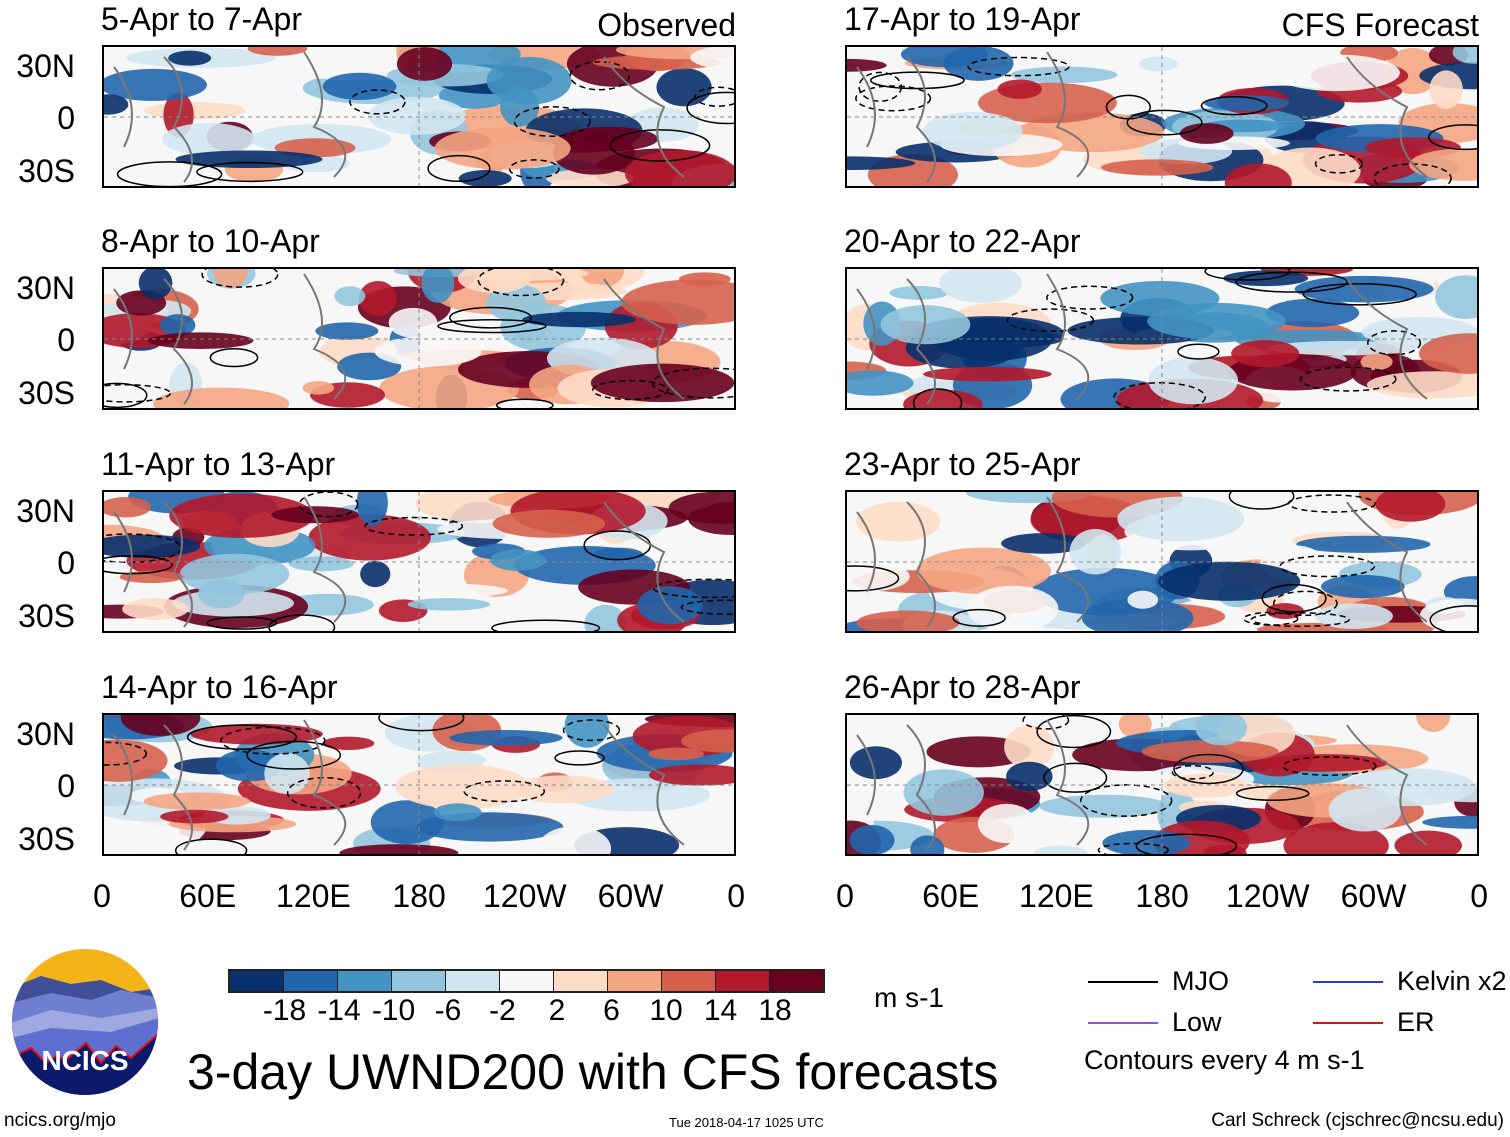 The height and width of the screenshot is (1137, 1510). What do you see at coordinates (1416, 1022) in the screenshot?
I see `legend-label: ER` at bounding box center [1416, 1022].